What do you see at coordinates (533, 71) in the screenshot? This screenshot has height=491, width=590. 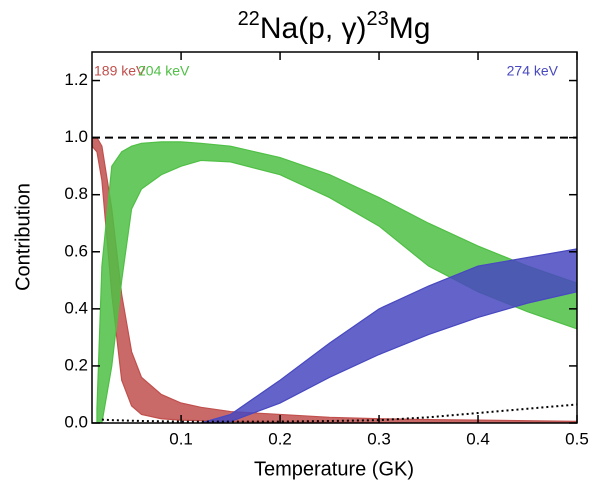 I see `series-label: 274 keV` at bounding box center [533, 71].